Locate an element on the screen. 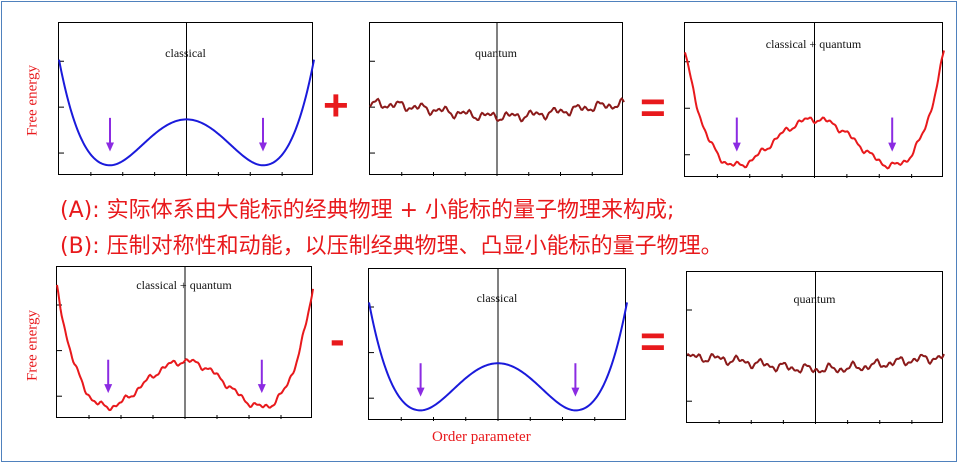  equals-operator: = is located at coordinates (653, 107).